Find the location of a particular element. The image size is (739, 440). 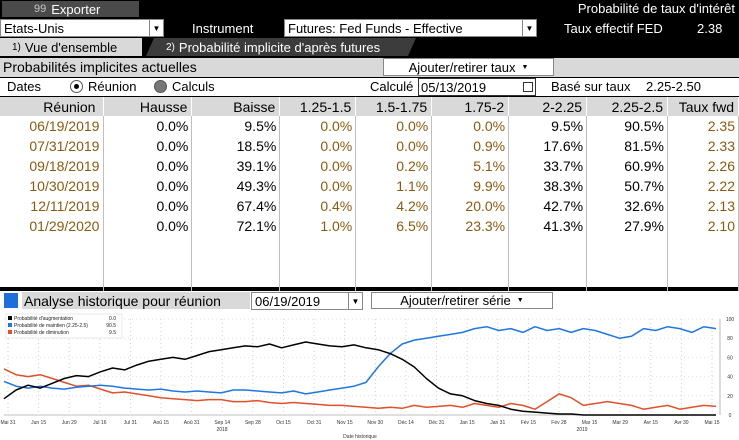

top-bar is located at coordinates (369, 9).